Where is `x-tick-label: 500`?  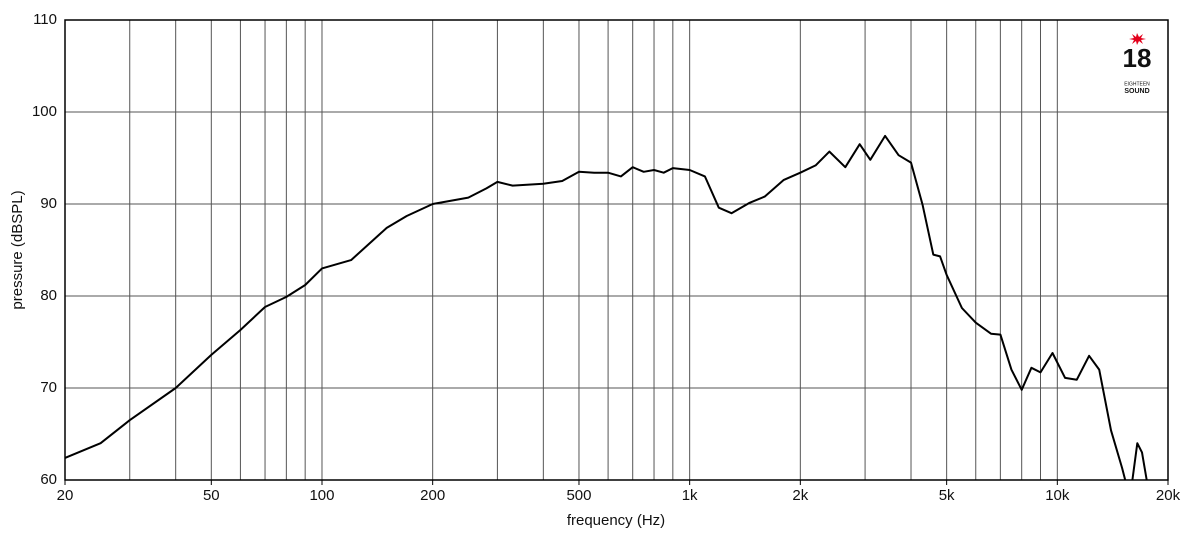 x-tick-label: 500 is located at coordinates (578, 495).